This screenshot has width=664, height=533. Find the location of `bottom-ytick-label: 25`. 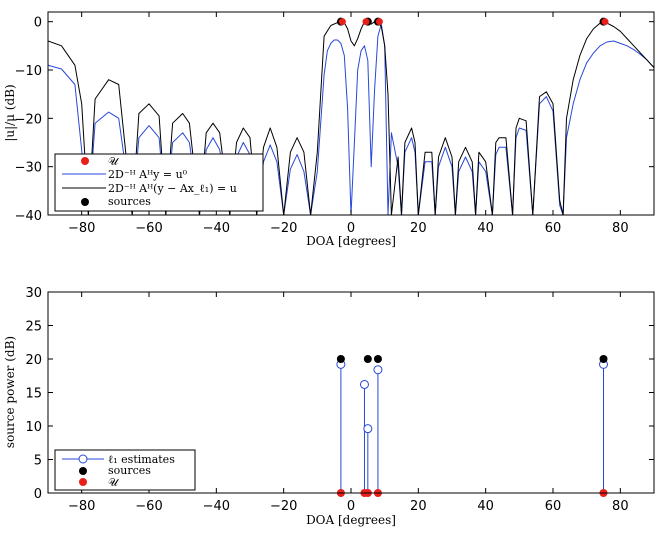

bottom-ytick-label: 25 is located at coordinates (33, 327).